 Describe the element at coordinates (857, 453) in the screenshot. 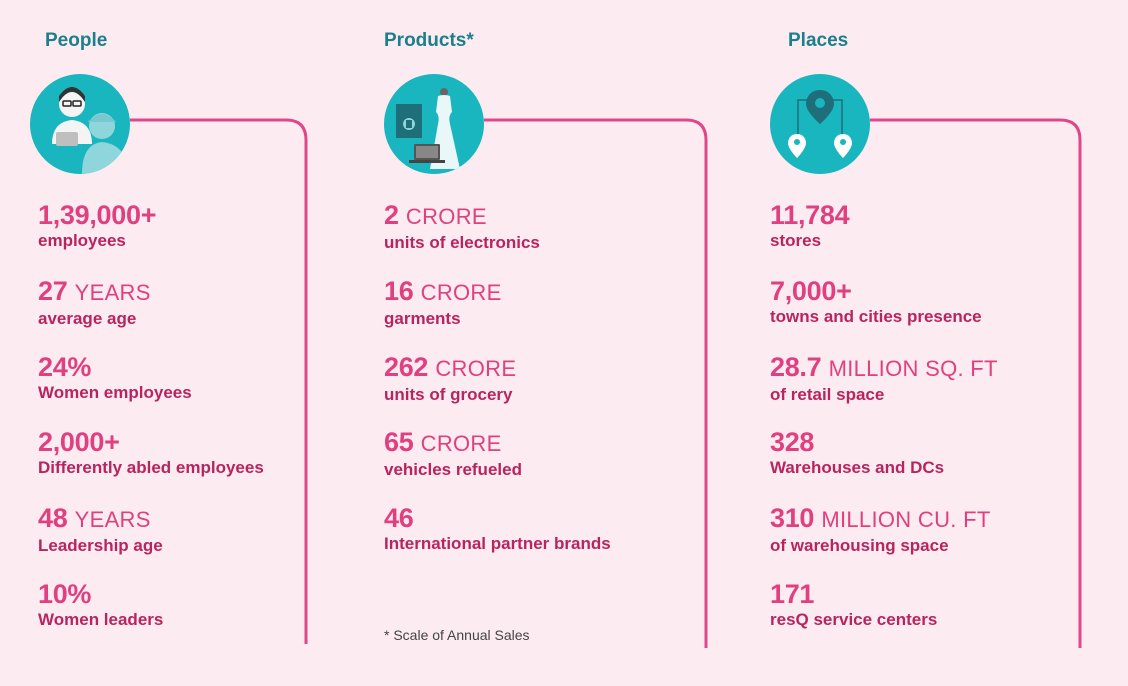

I see `stat-warehouses: 328 Warehouses and DCs` at that location.